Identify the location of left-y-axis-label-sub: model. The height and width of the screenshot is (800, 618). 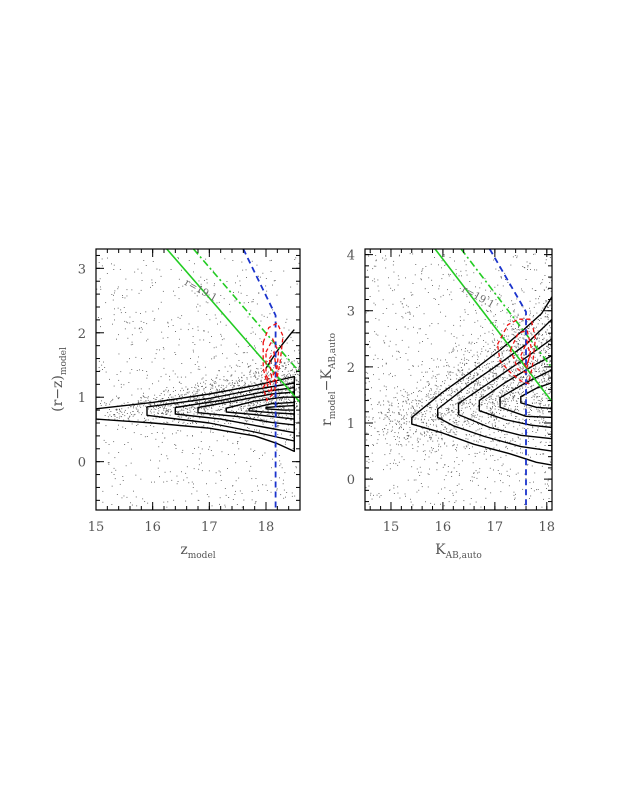
(64, 361).